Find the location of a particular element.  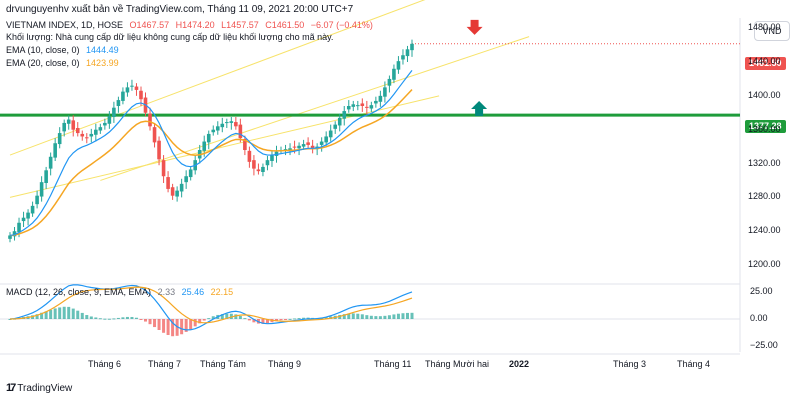

time-tick-label: Tháng 4 is located at coordinates (694, 364).